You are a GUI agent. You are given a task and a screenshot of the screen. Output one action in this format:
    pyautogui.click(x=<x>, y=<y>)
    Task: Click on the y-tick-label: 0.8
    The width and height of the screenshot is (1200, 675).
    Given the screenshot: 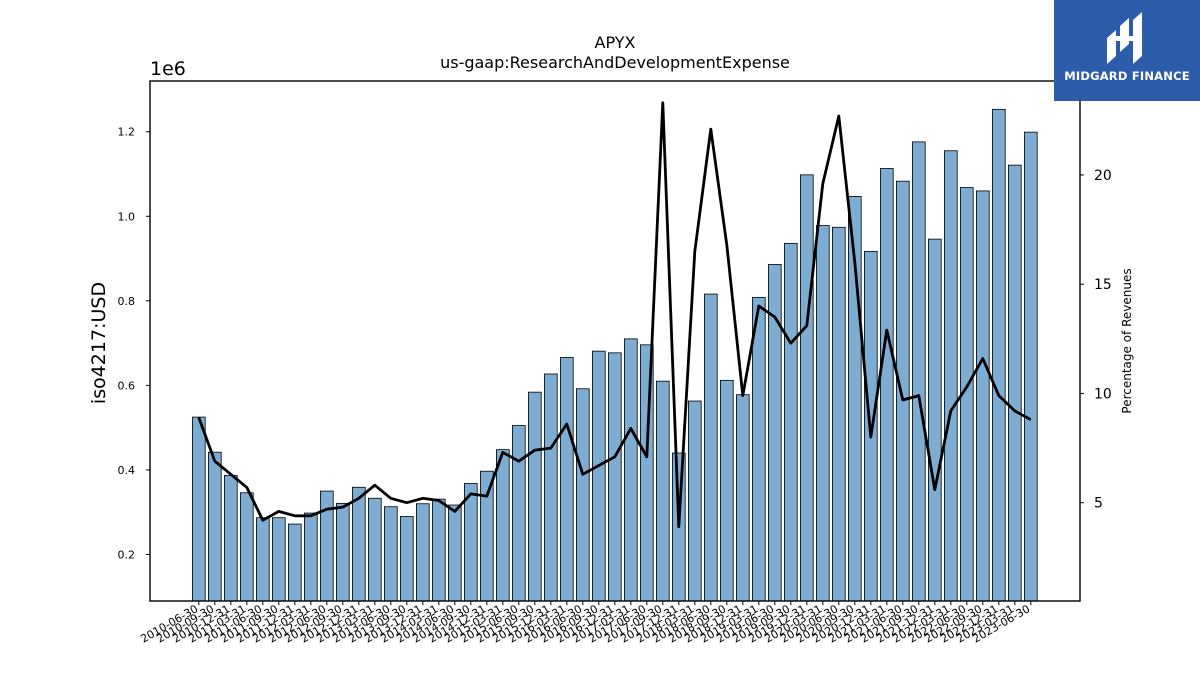 What is the action you would take?
    pyautogui.click(x=127, y=301)
    